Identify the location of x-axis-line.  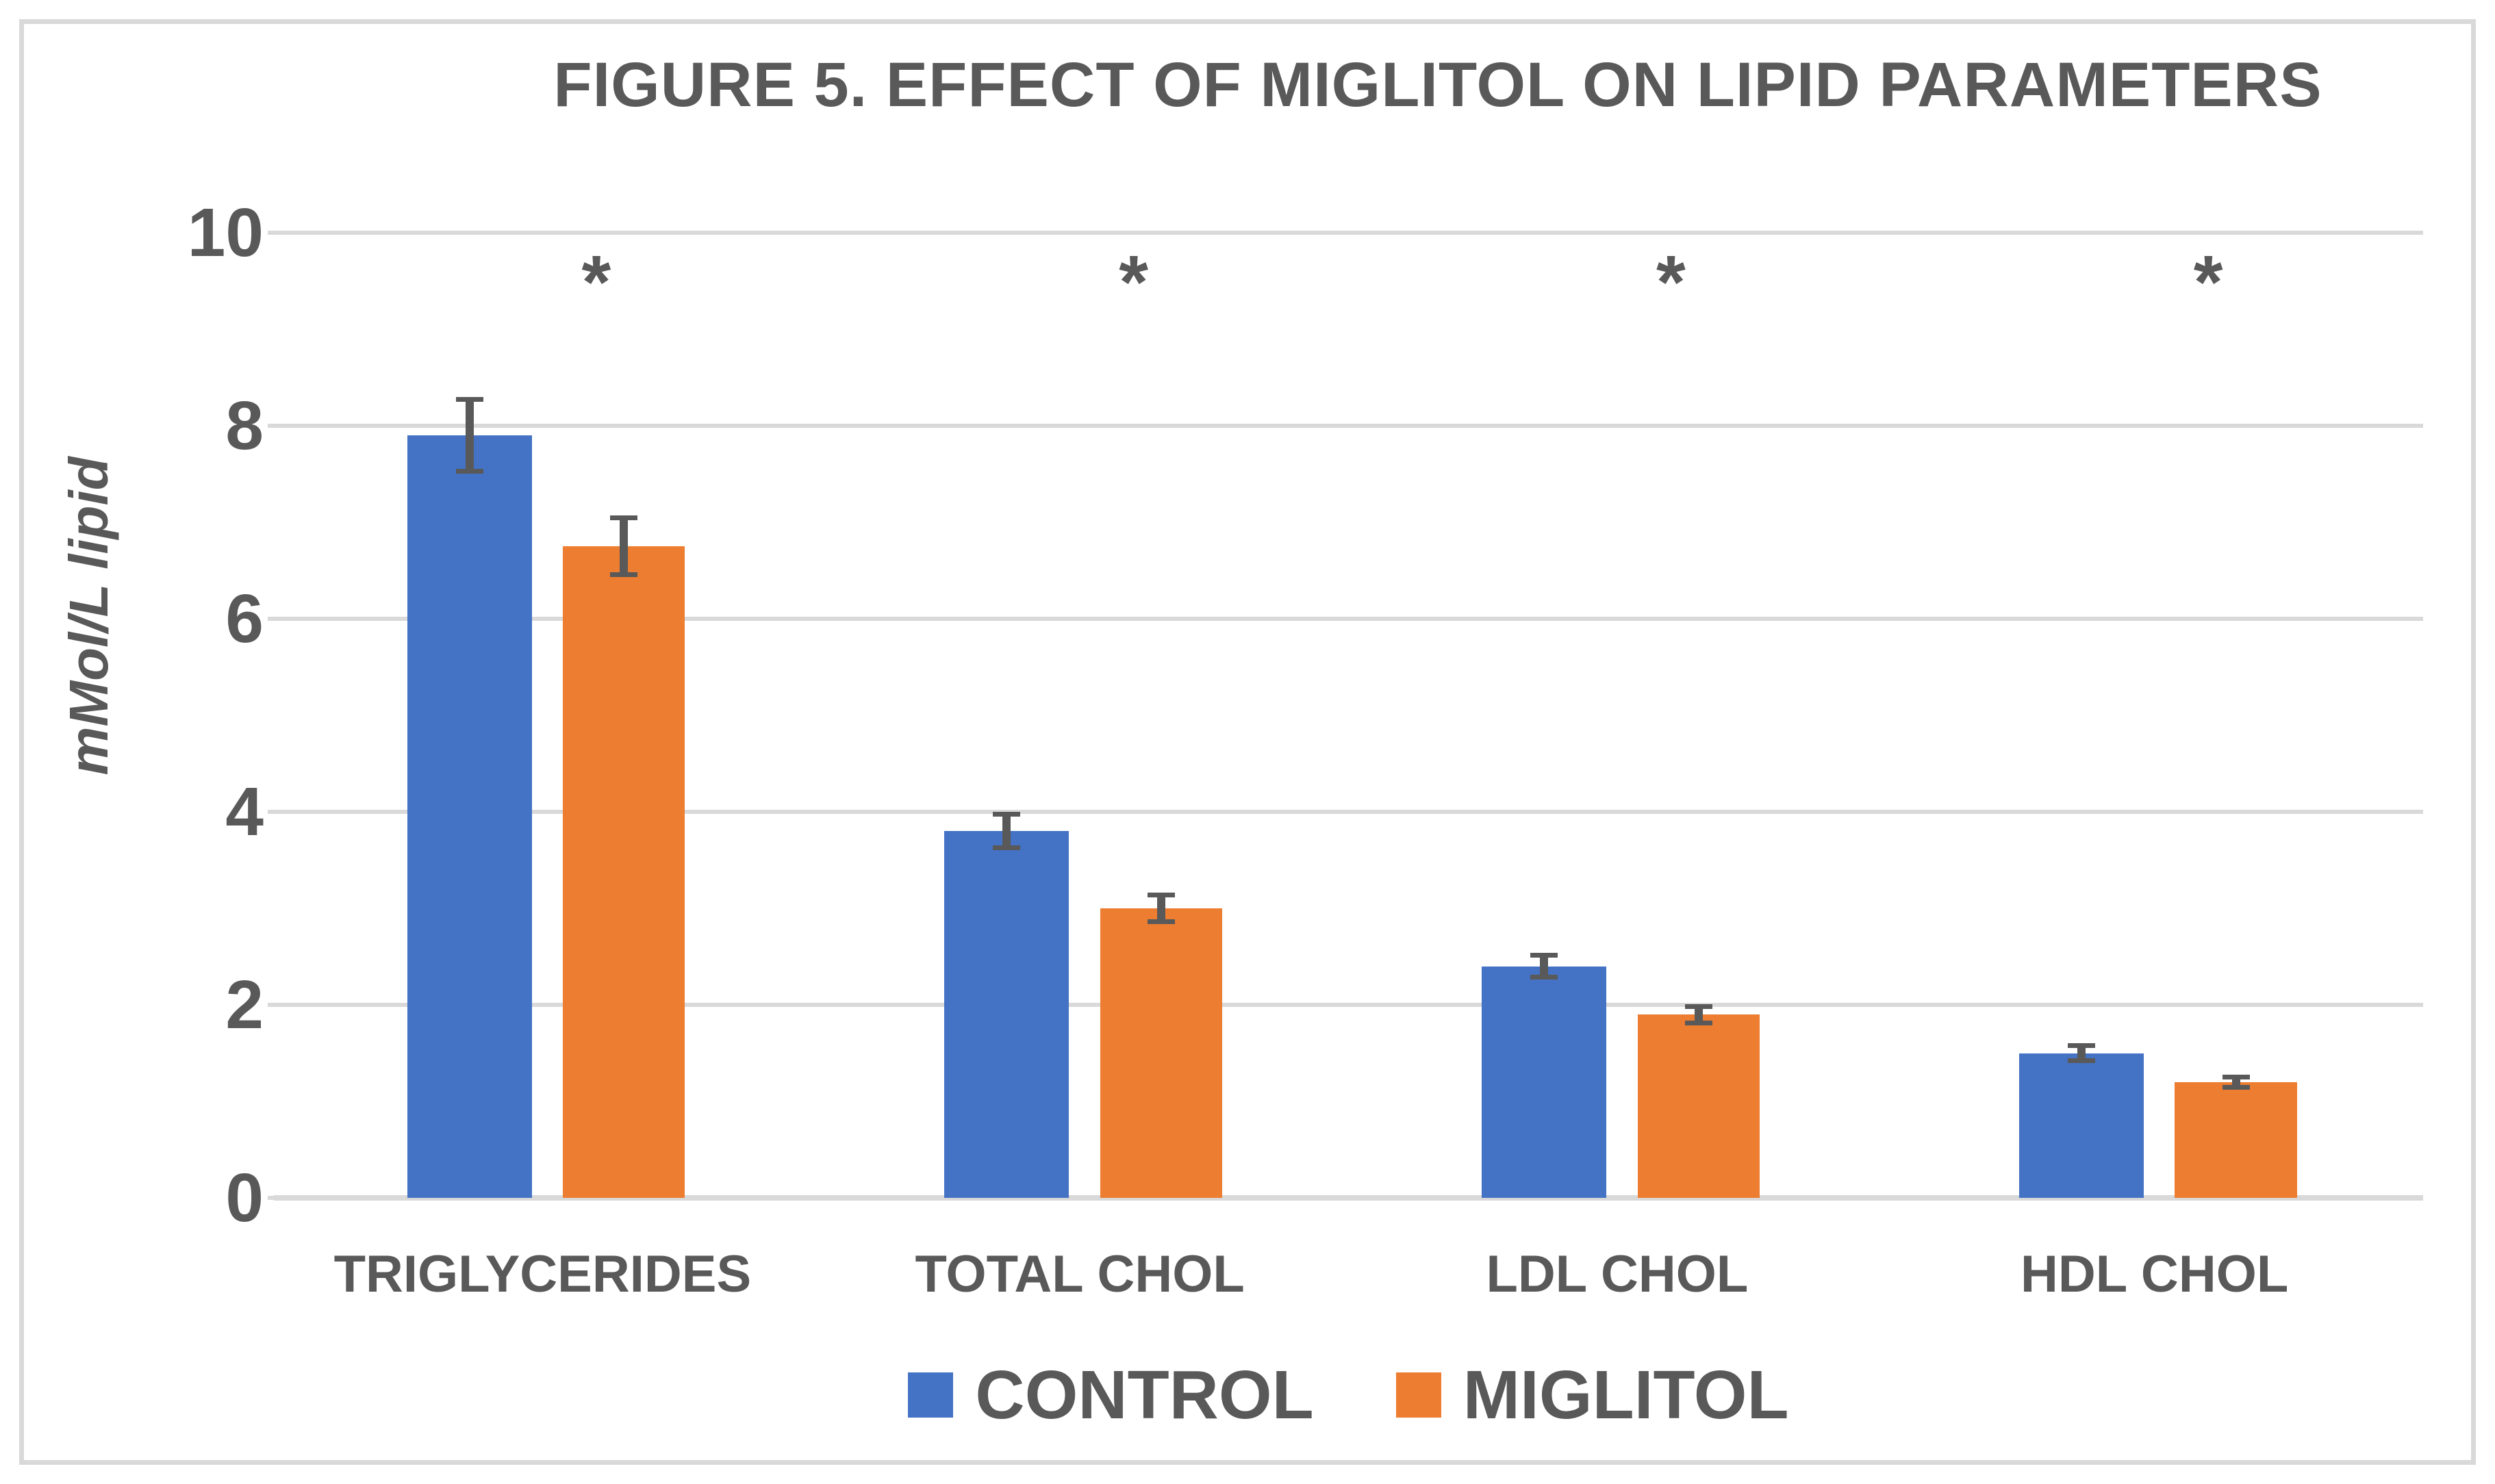
(1348, 1198).